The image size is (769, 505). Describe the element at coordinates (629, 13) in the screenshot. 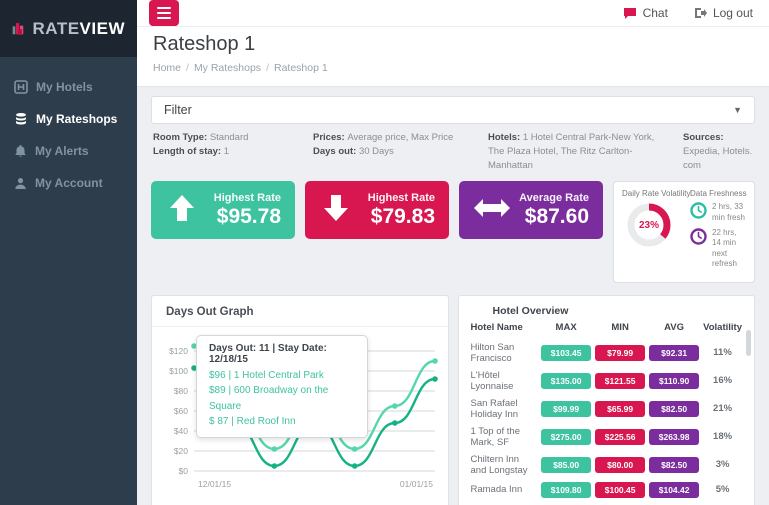

I see `chat-bubble-icon` at that location.